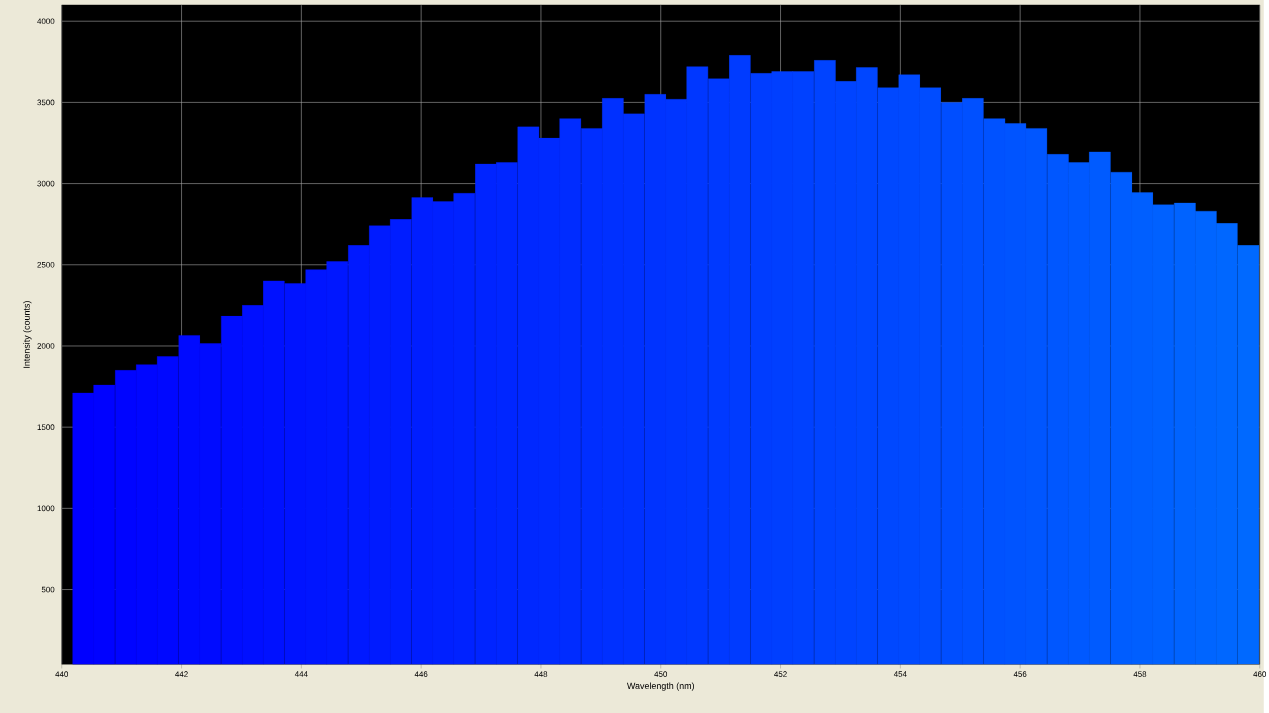 The image size is (1269, 713). Describe the element at coordinates (27, 334) in the screenshot. I see `y-axis-title: Intensity (counts)` at that location.